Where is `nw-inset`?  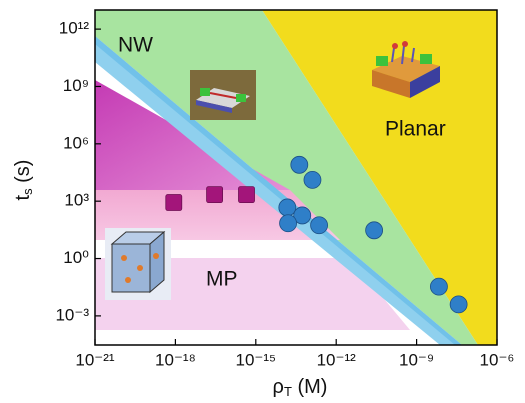
nw-inset is located at coordinates (223, 95).